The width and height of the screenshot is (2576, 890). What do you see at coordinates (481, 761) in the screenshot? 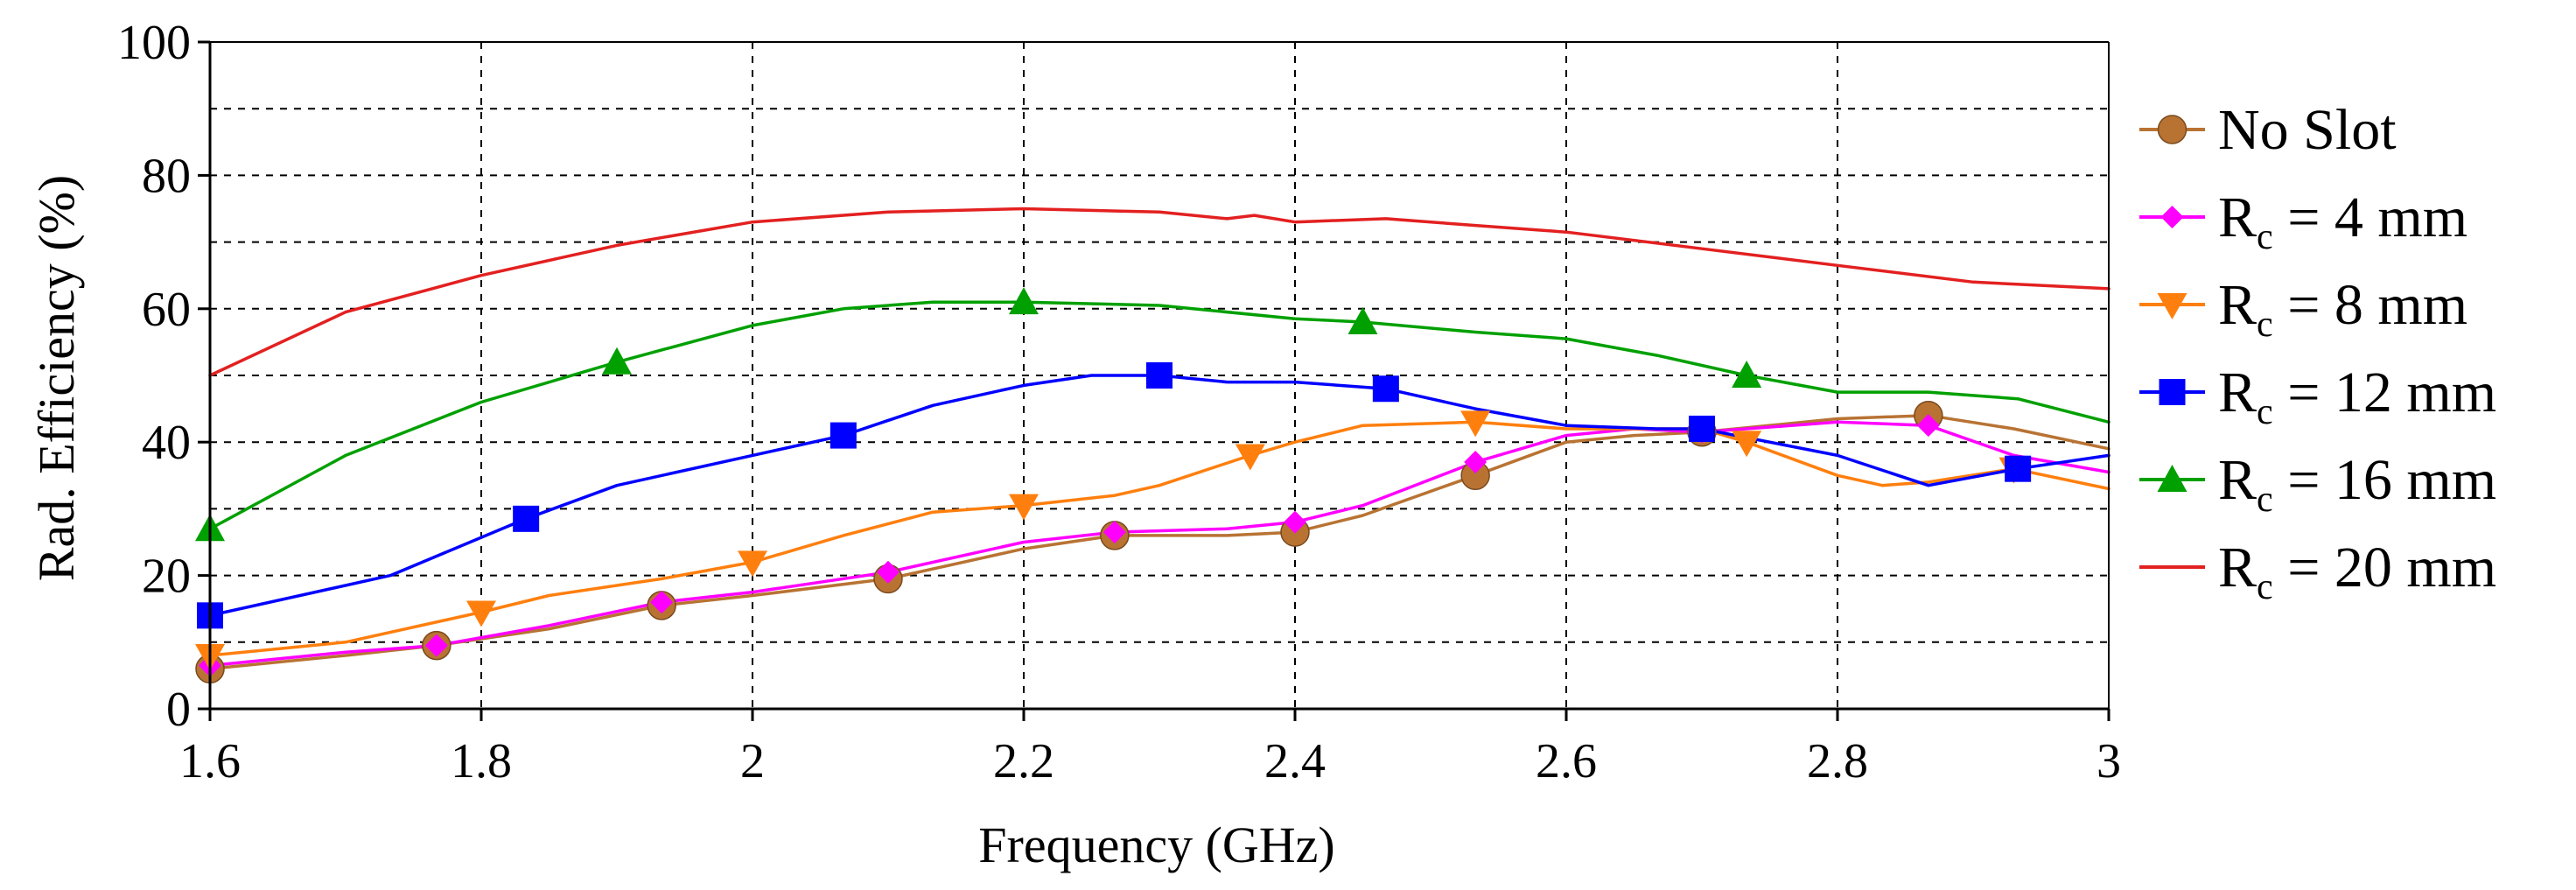
I see `x-tick-label: 1.8` at bounding box center [481, 761].